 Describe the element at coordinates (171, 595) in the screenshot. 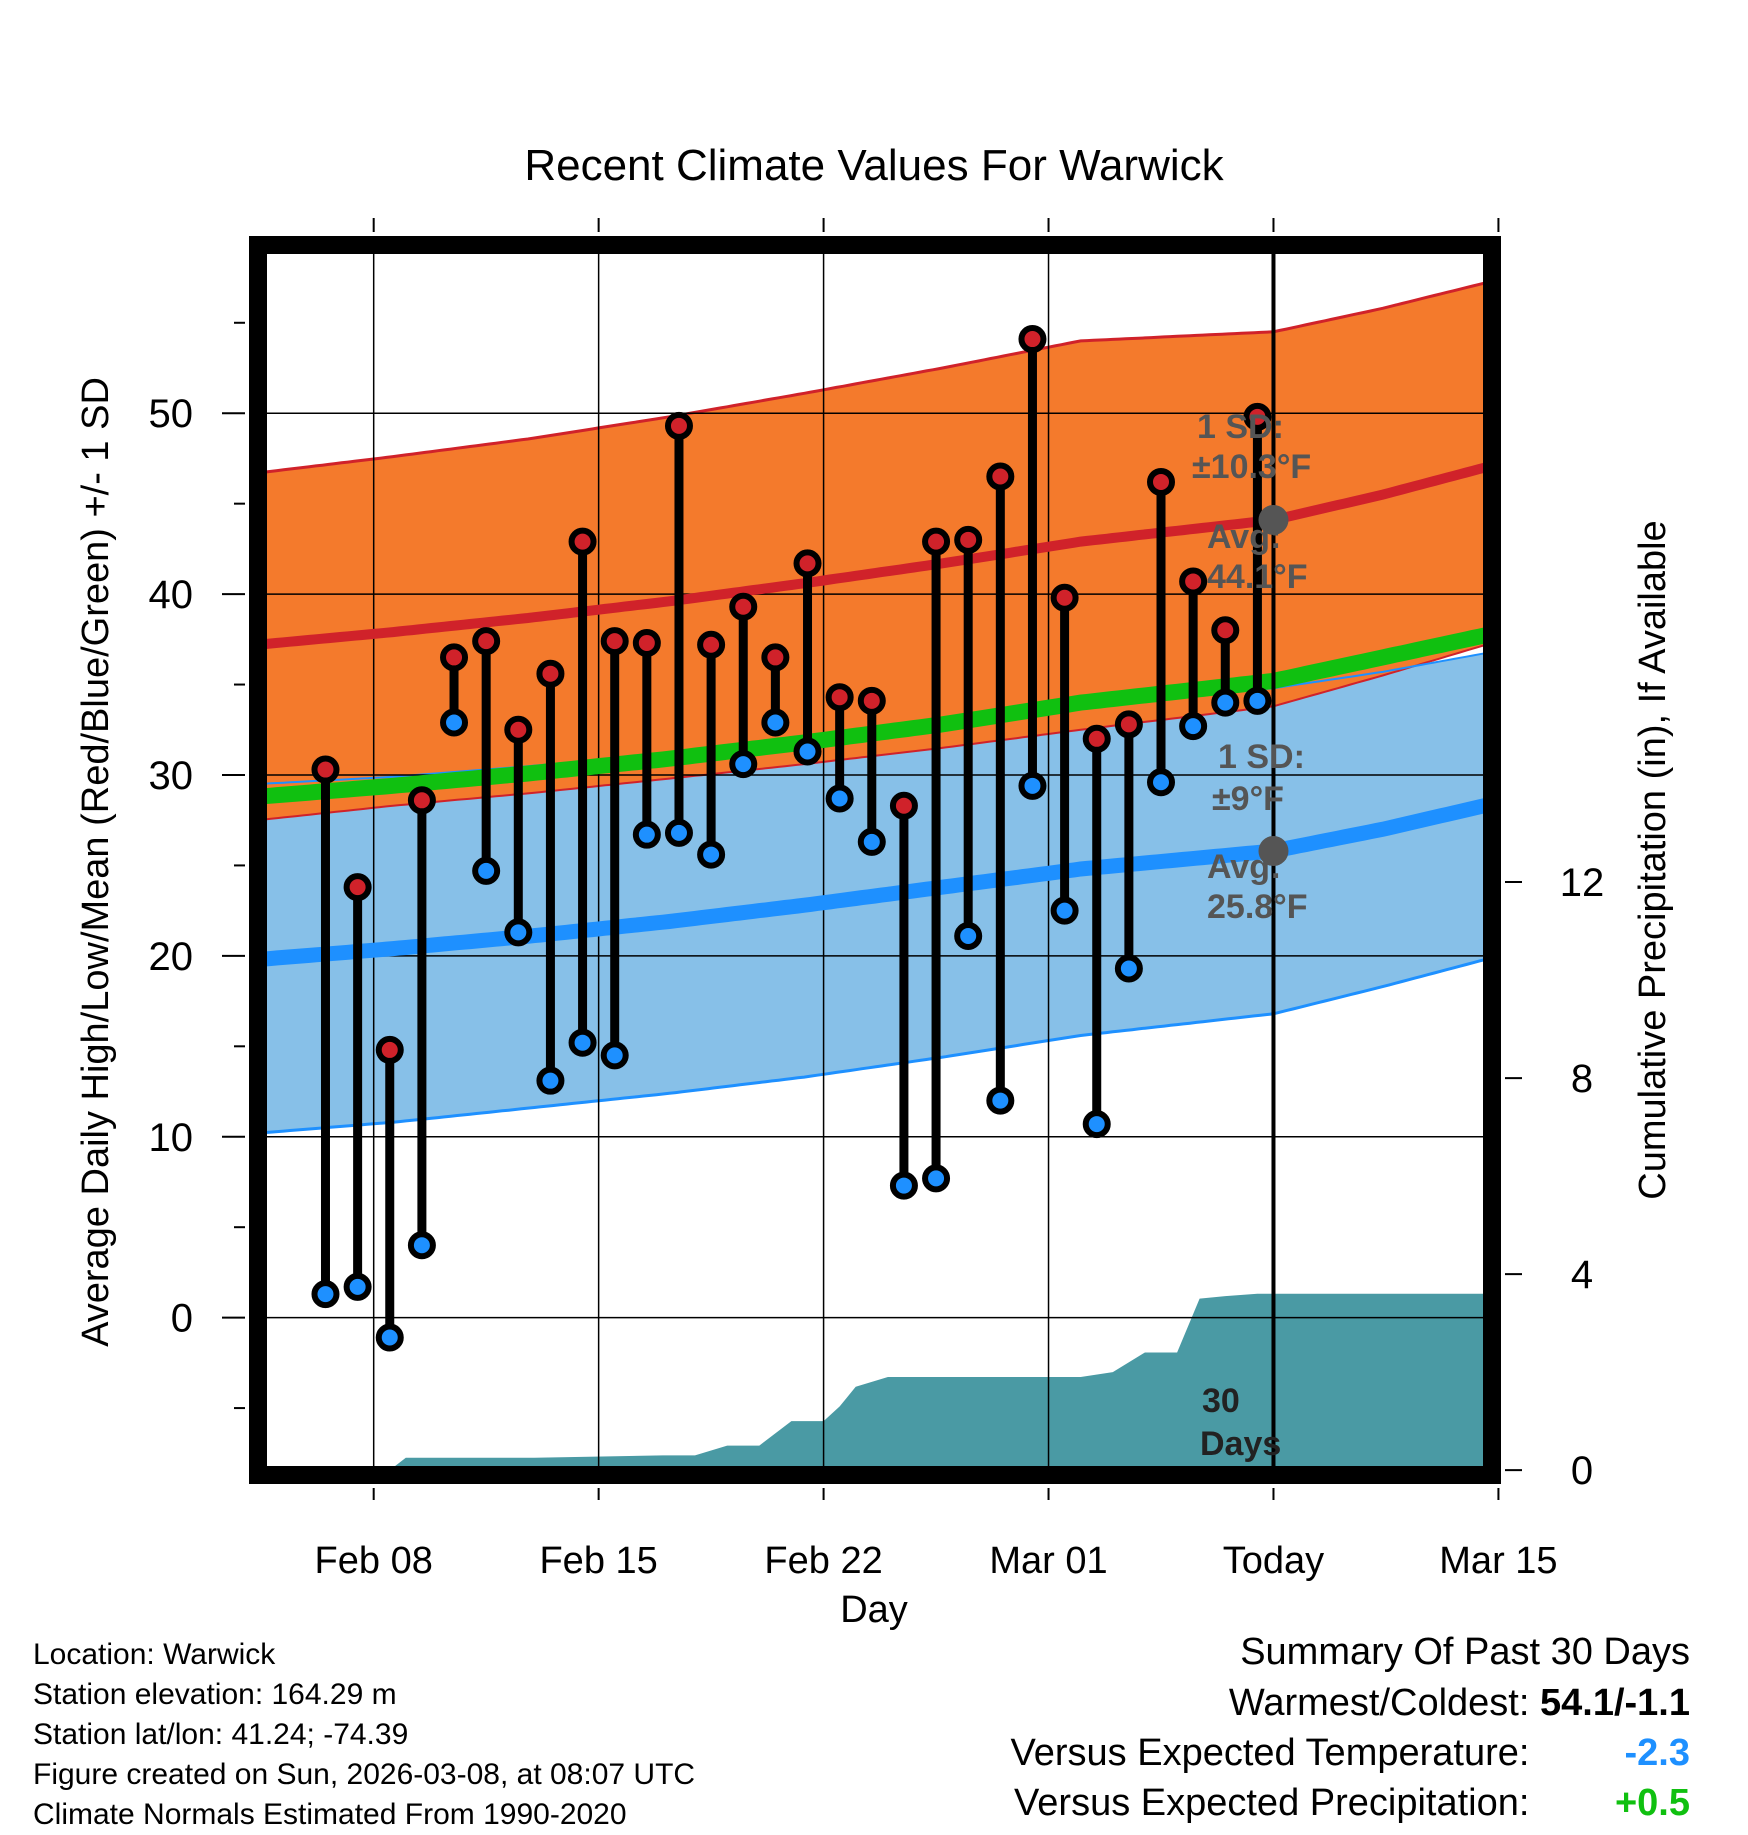

I see `y-tick-label-40: 40` at that location.